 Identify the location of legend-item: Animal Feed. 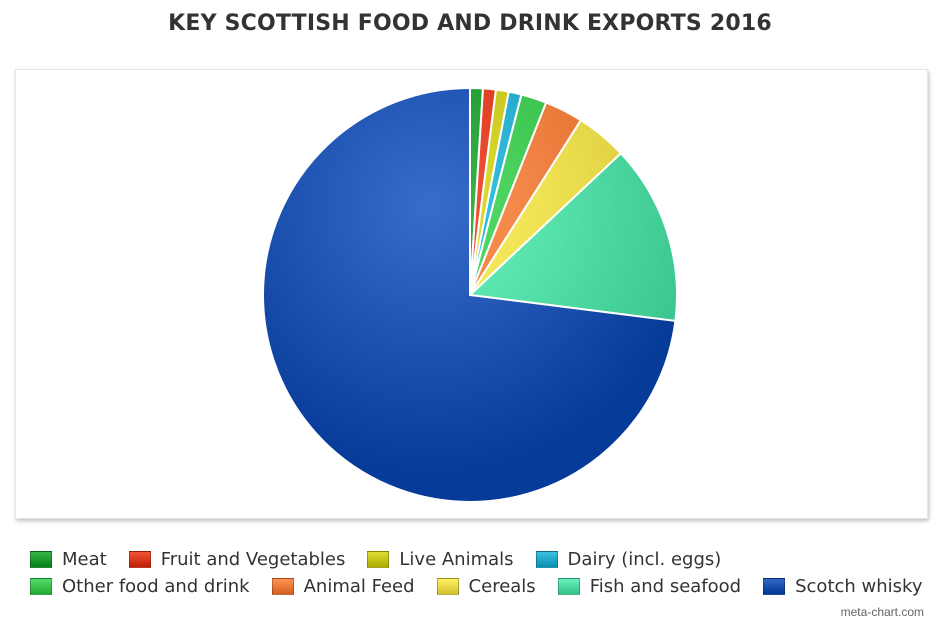
(343, 586).